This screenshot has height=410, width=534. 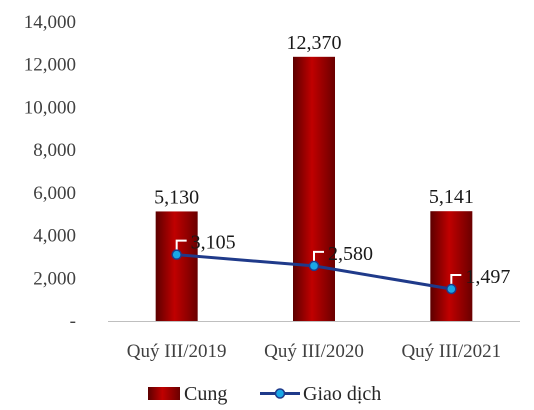 I want to click on line-data-label: 3,105, so click(x=213, y=243).